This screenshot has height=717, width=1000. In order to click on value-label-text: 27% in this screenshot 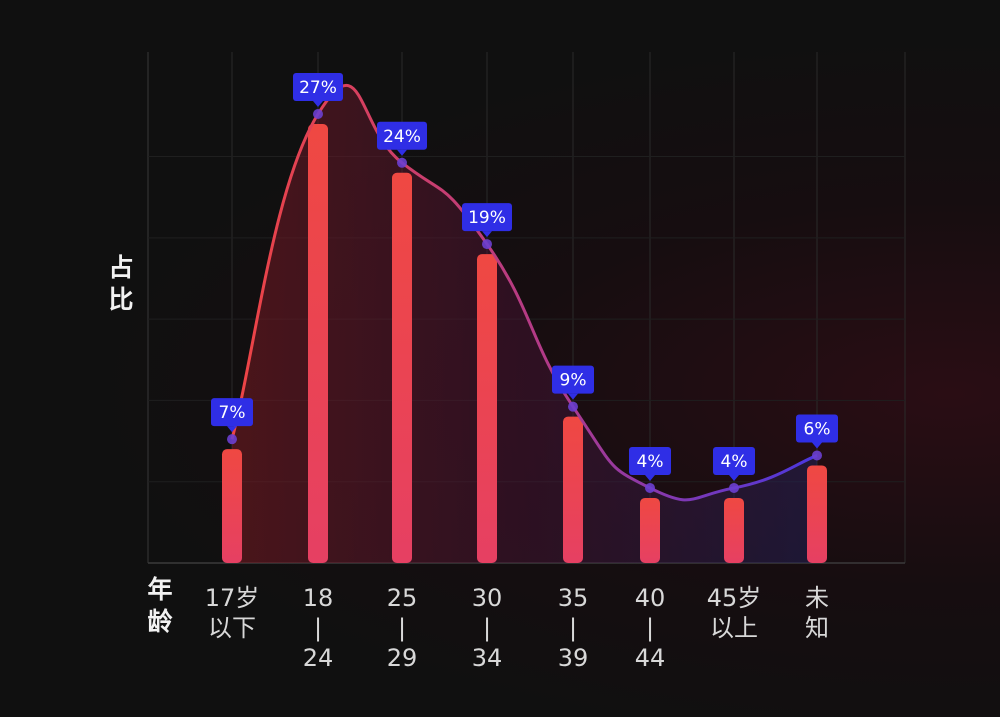, I will do `click(318, 88)`.